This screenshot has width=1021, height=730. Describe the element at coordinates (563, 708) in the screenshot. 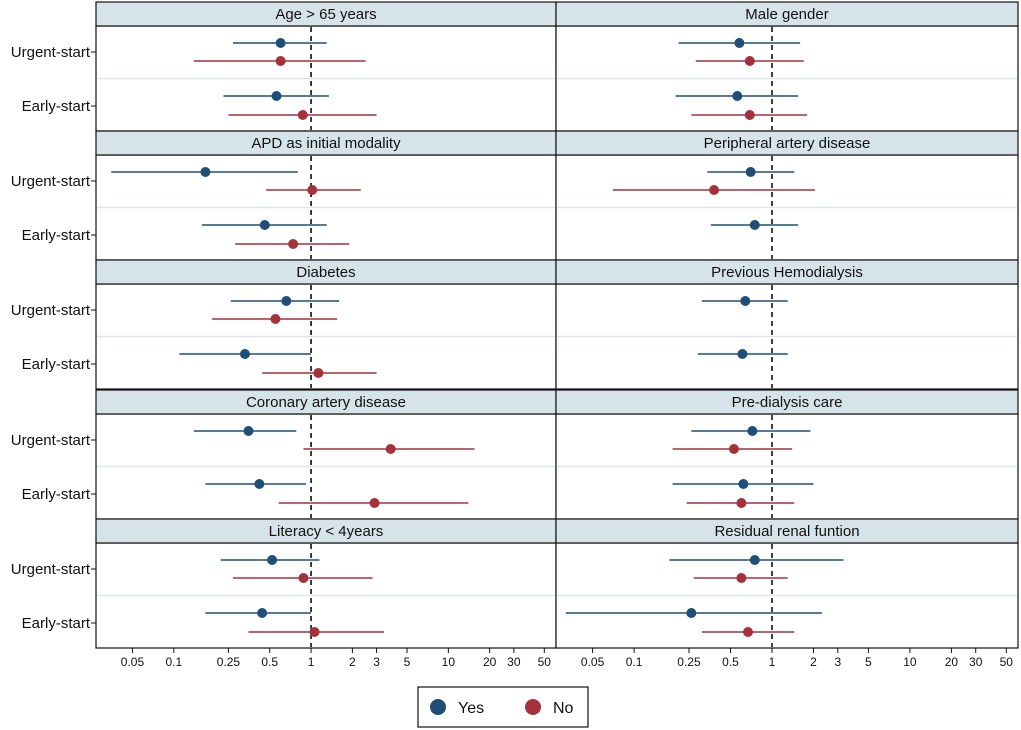

I see `legend-label-no: No` at that location.